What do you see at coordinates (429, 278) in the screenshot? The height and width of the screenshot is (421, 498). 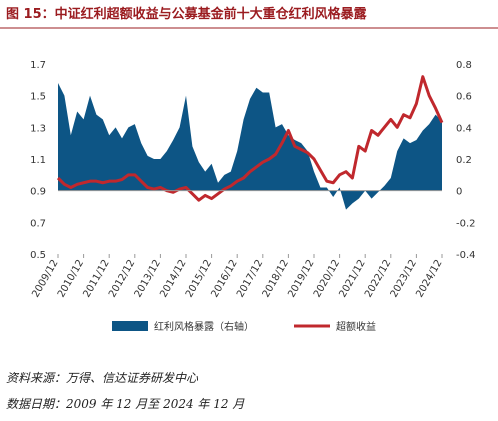 I see `x-tick-label: 2024/12` at bounding box center [429, 278].